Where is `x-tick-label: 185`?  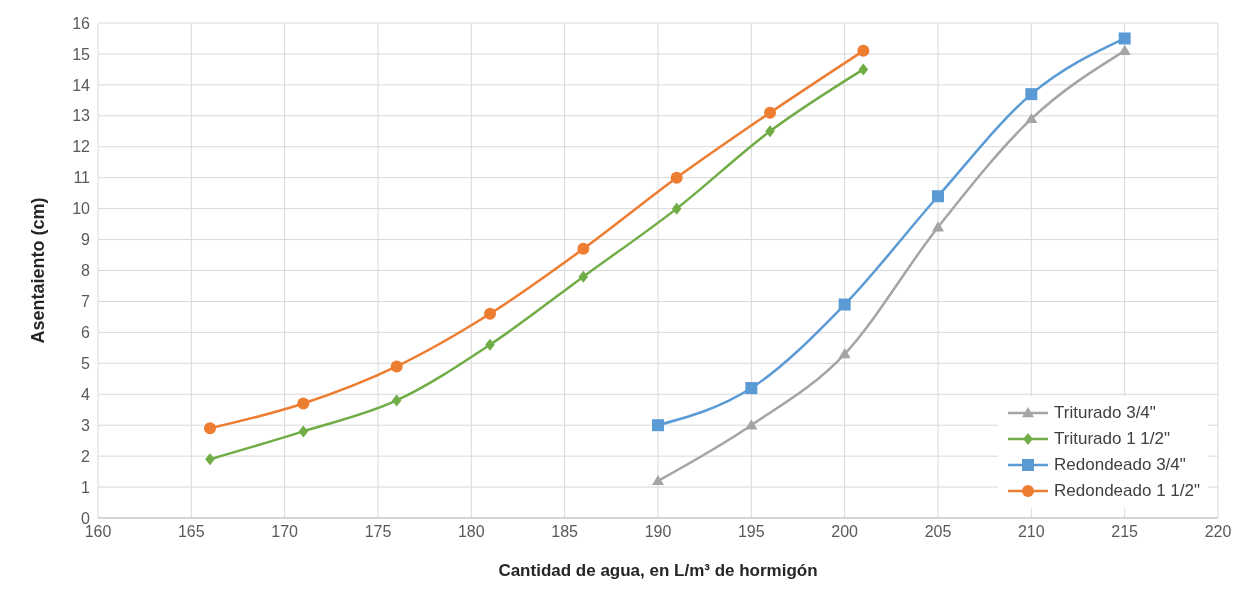 x-tick-label: 185 is located at coordinates (565, 532).